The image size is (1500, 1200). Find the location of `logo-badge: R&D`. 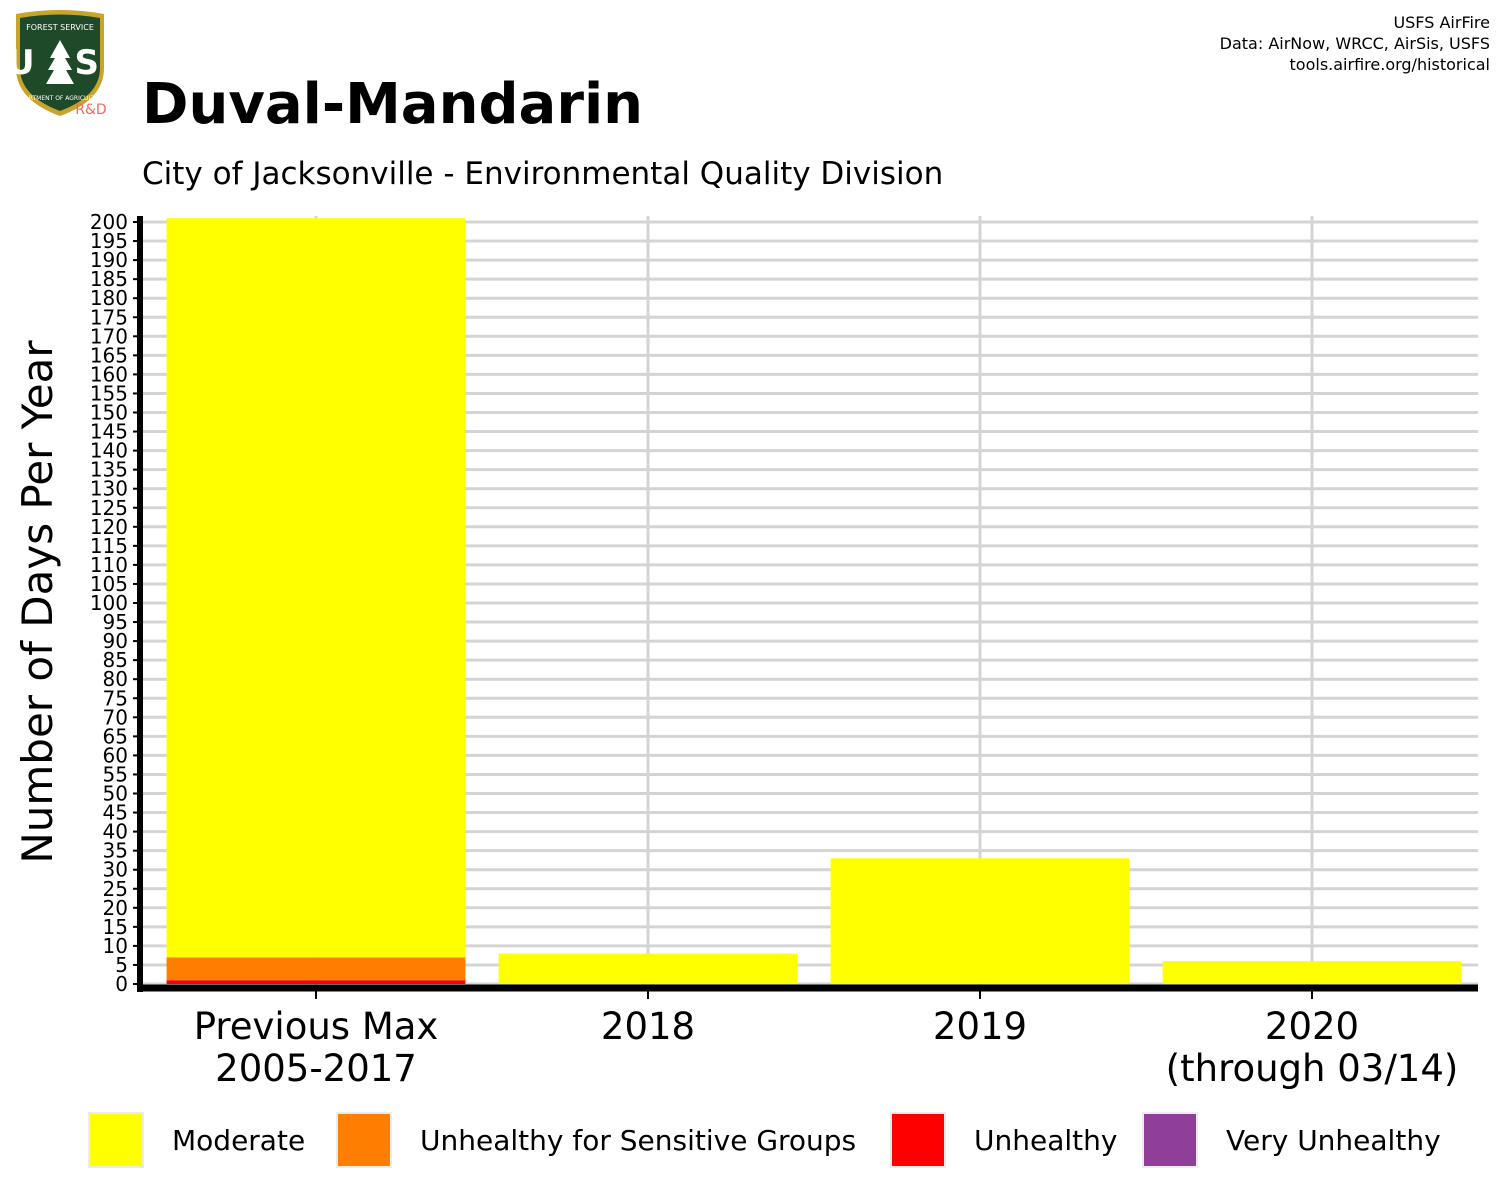

logo-badge: R&D is located at coordinates (90, 110).